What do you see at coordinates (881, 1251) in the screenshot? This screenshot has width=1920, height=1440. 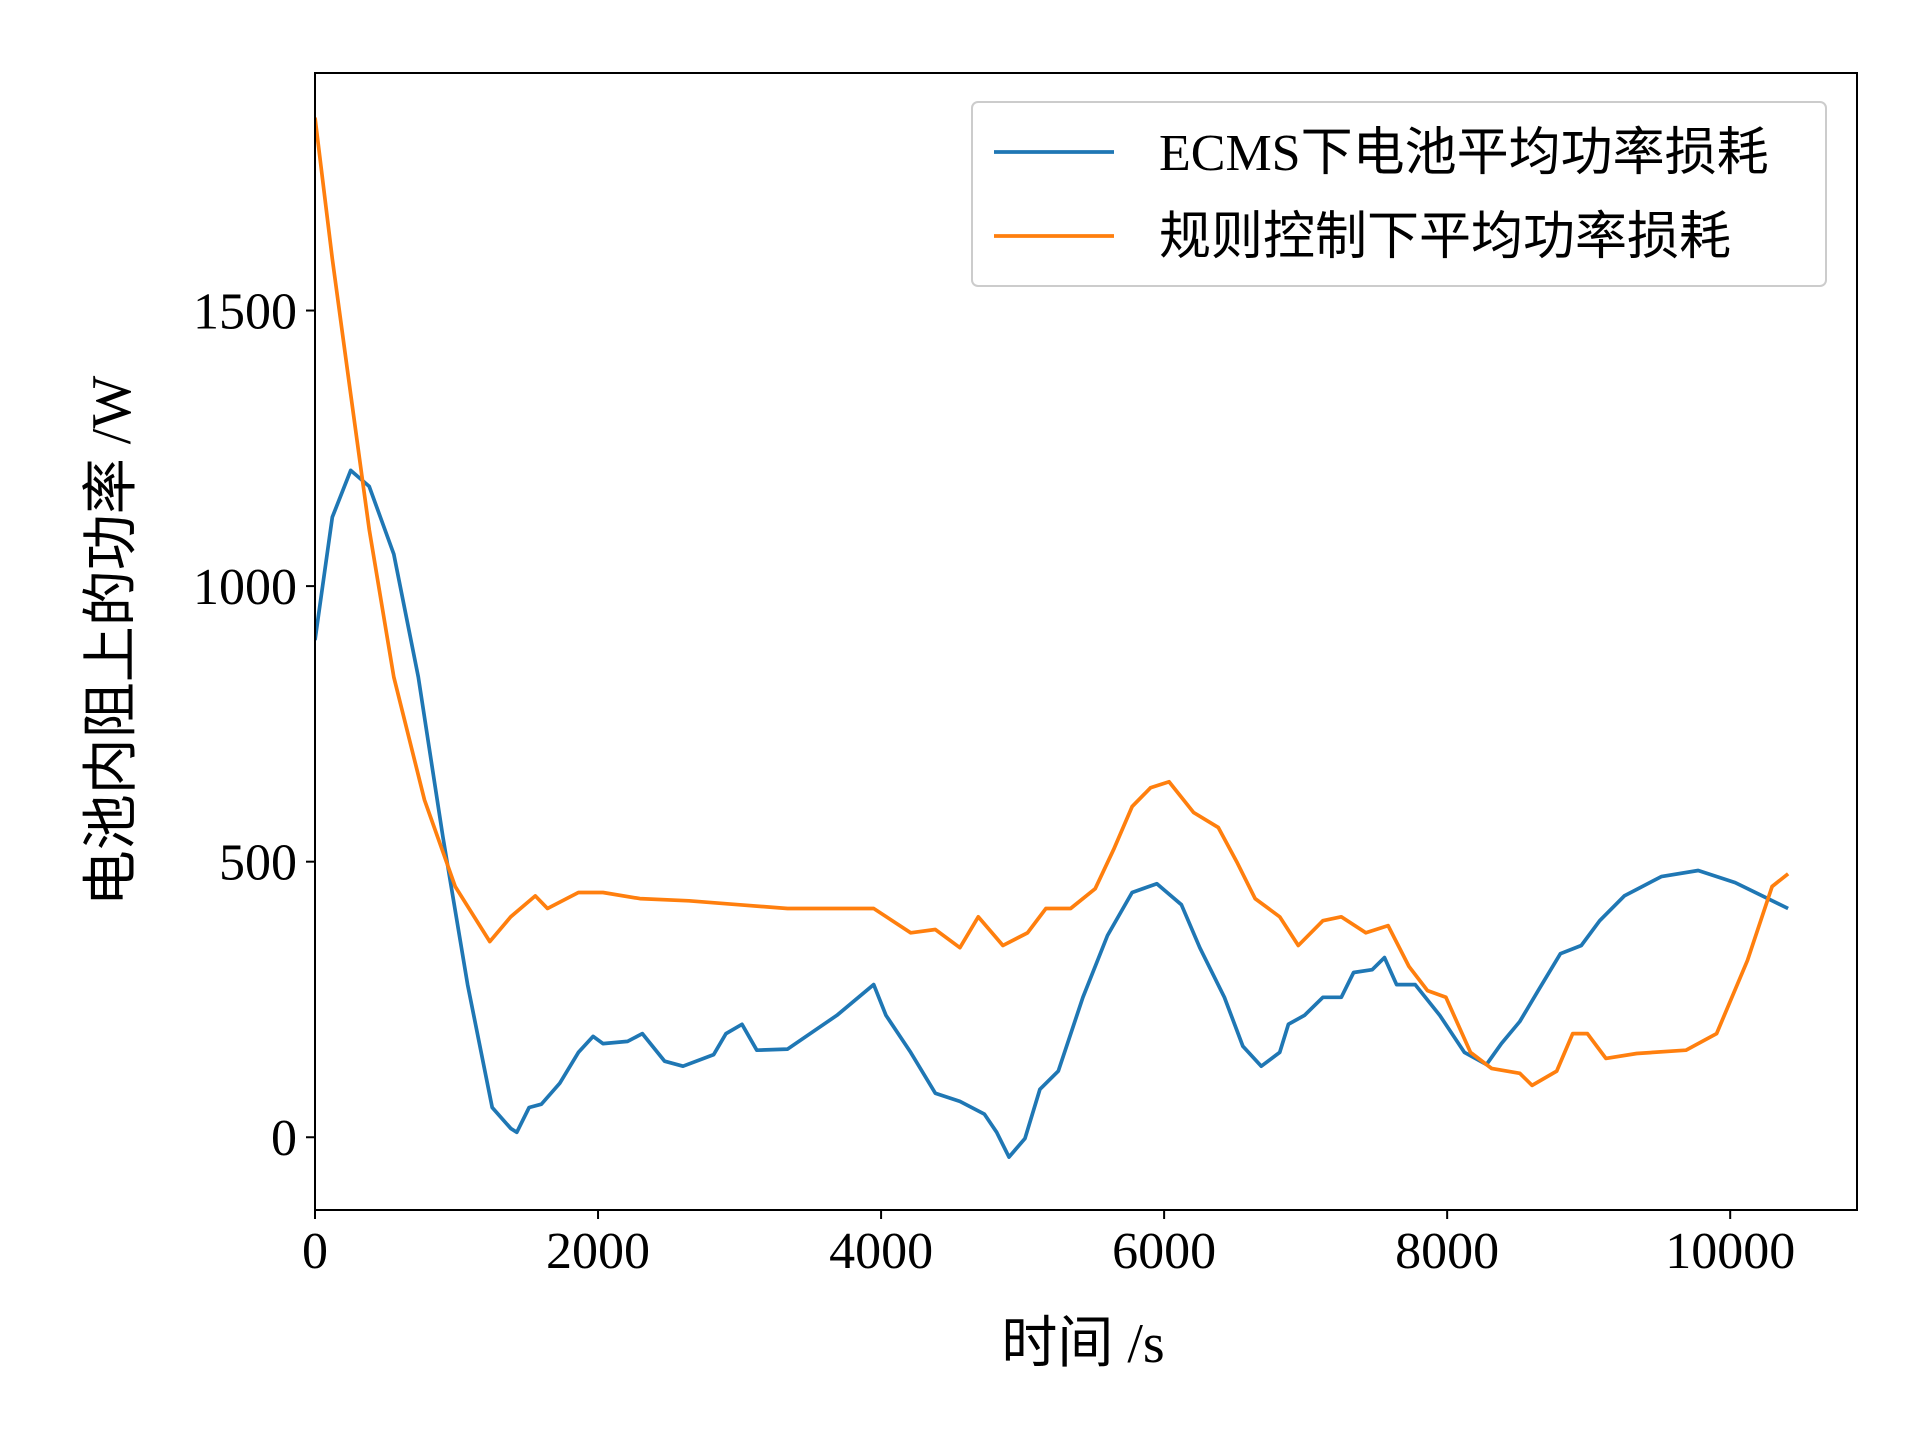 I see `x-tick-label: 4000` at bounding box center [881, 1251].